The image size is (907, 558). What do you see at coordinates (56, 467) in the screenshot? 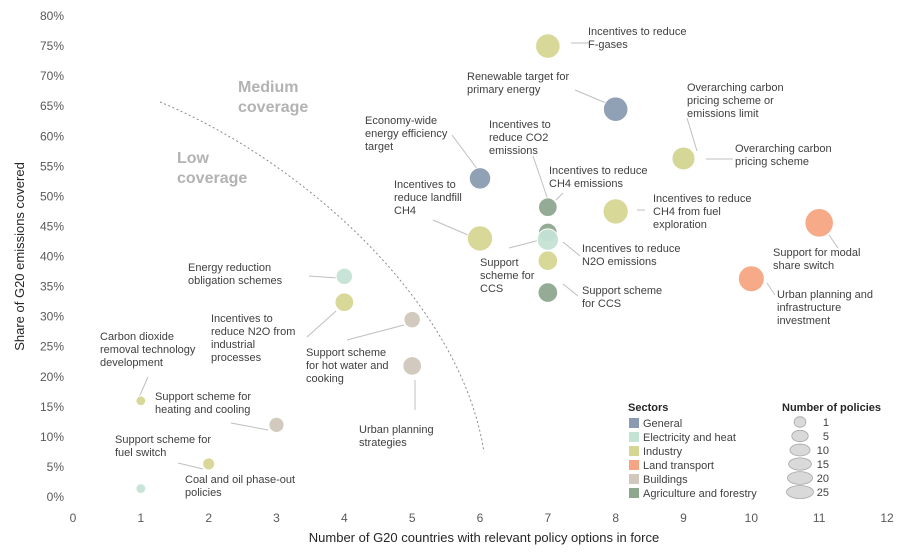
I see `y-tick-label: 5%` at bounding box center [56, 467].